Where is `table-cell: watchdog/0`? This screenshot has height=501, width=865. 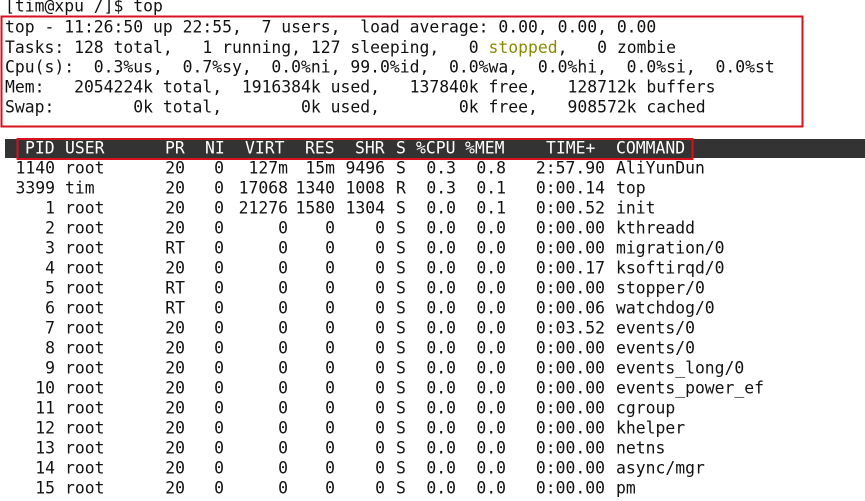
table-cell: watchdog/0 is located at coordinates (665, 308).